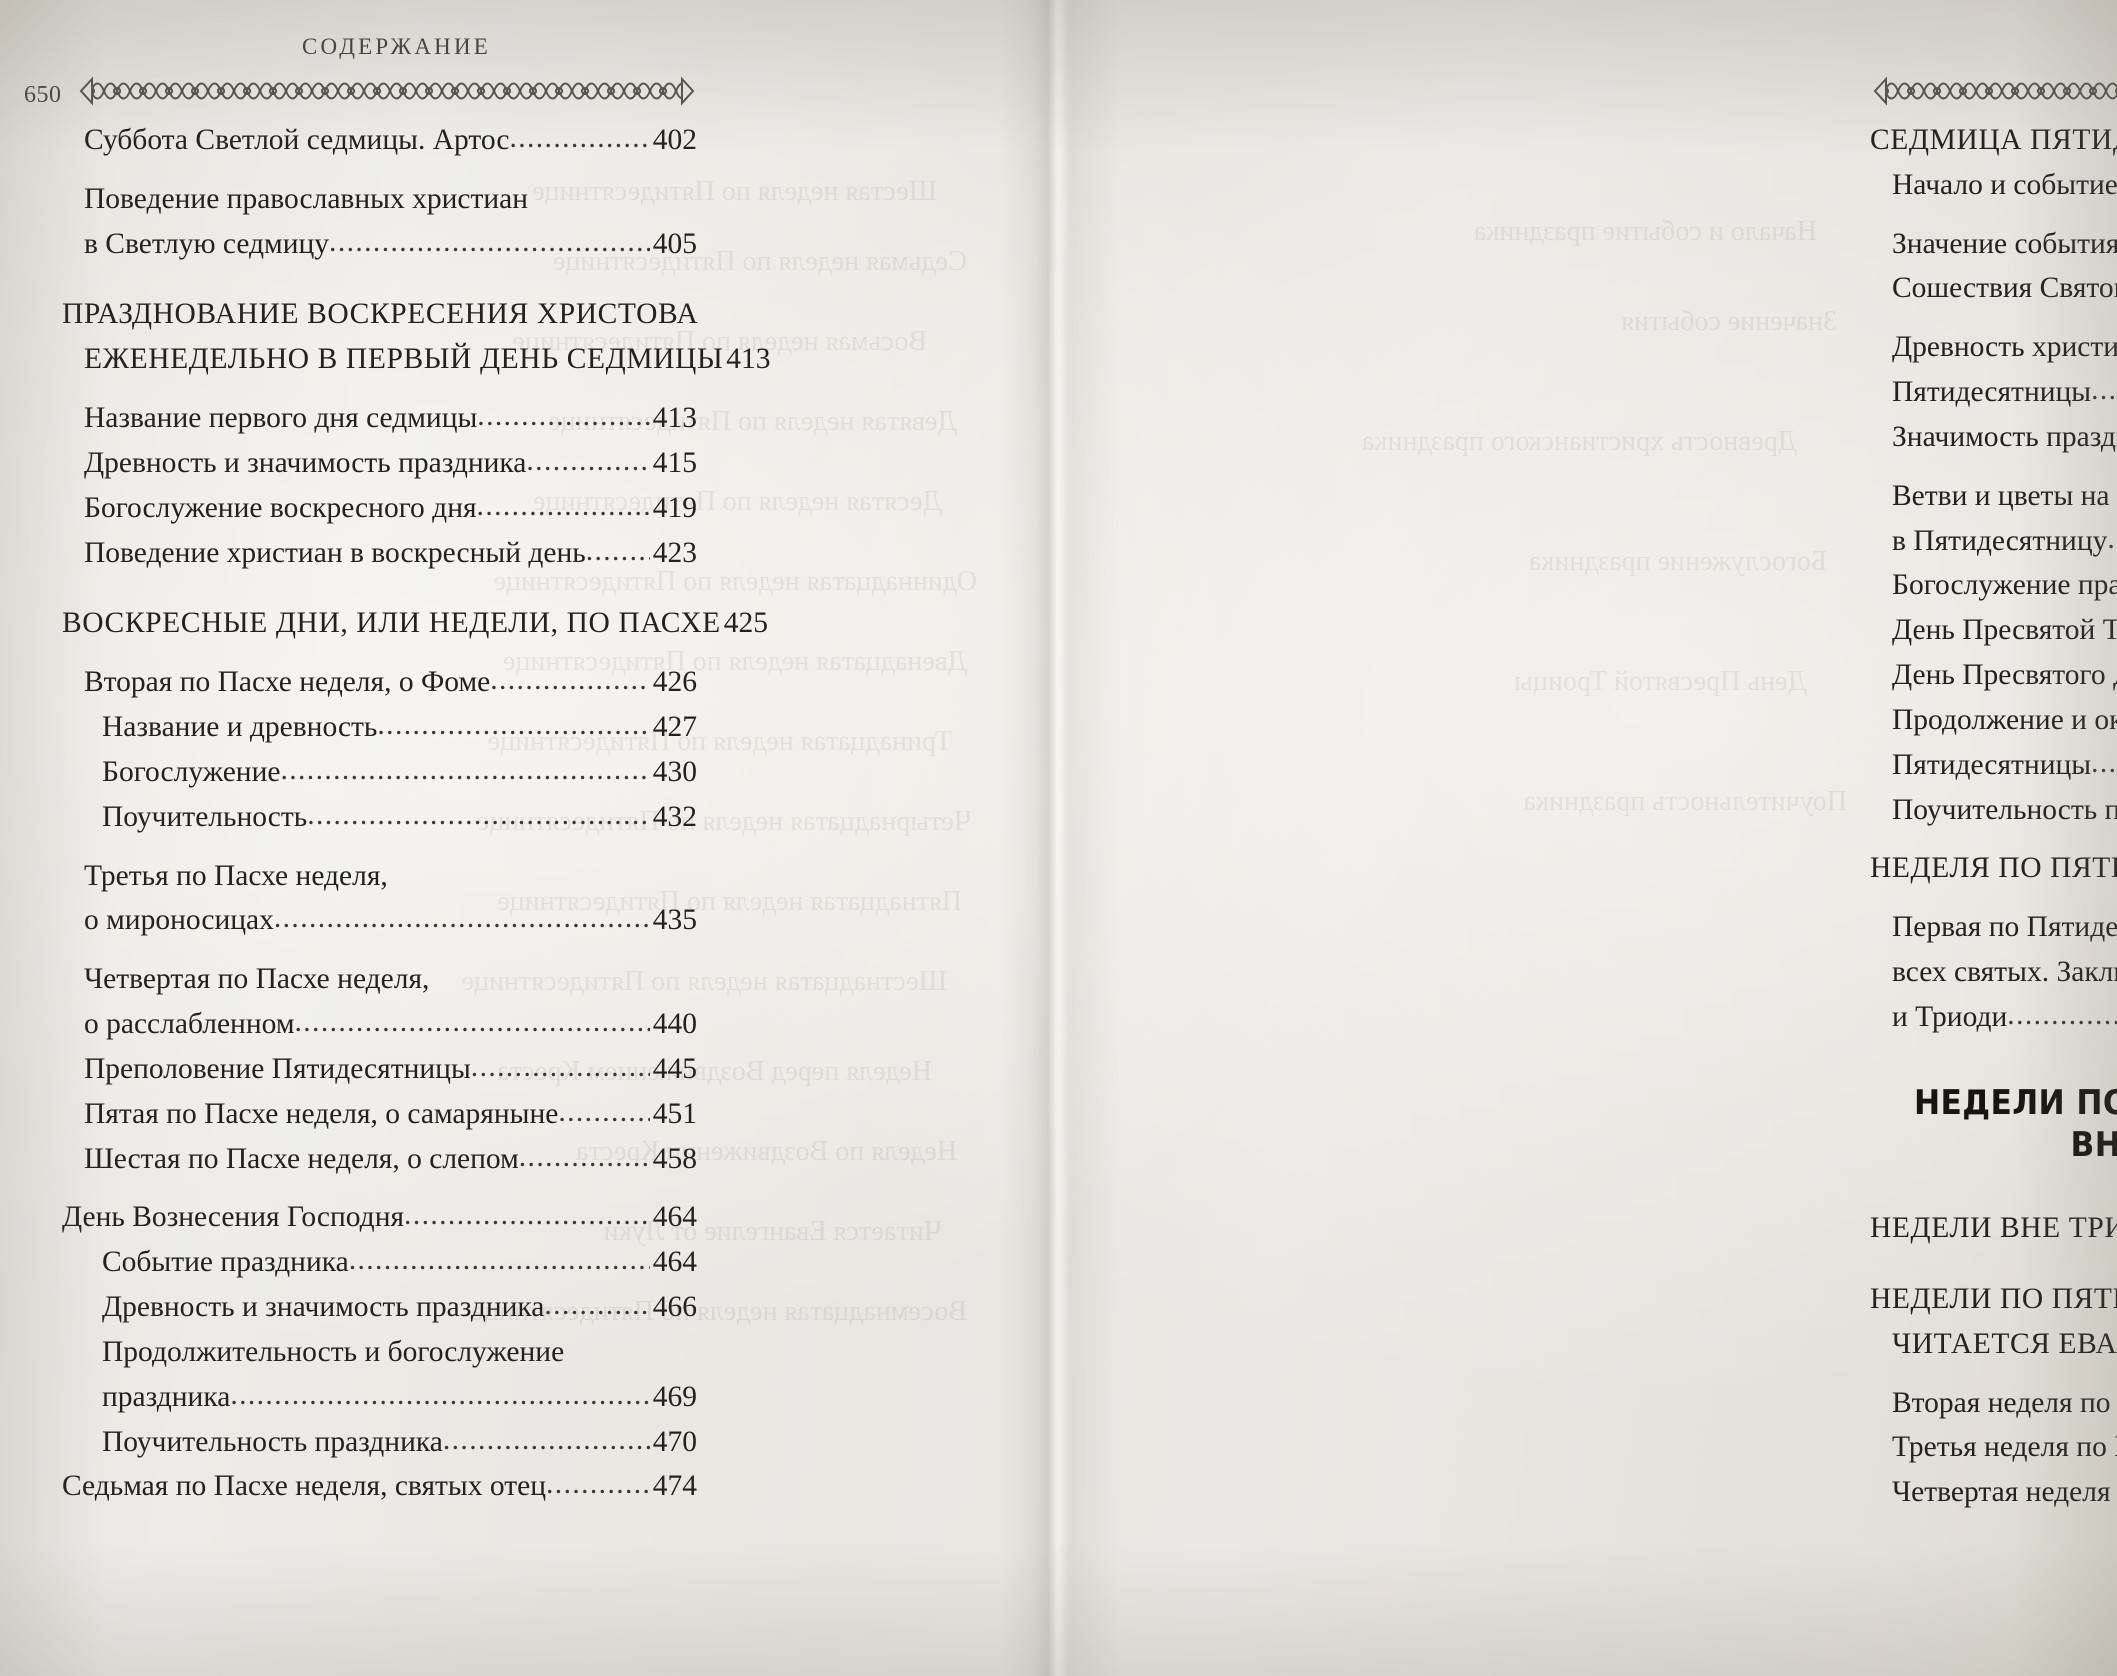 The image size is (2117, 1676). Describe the element at coordinates (2004, 630) in the screenshot. I see `toc-entry: День Пресвятой Троицы504` at that location.